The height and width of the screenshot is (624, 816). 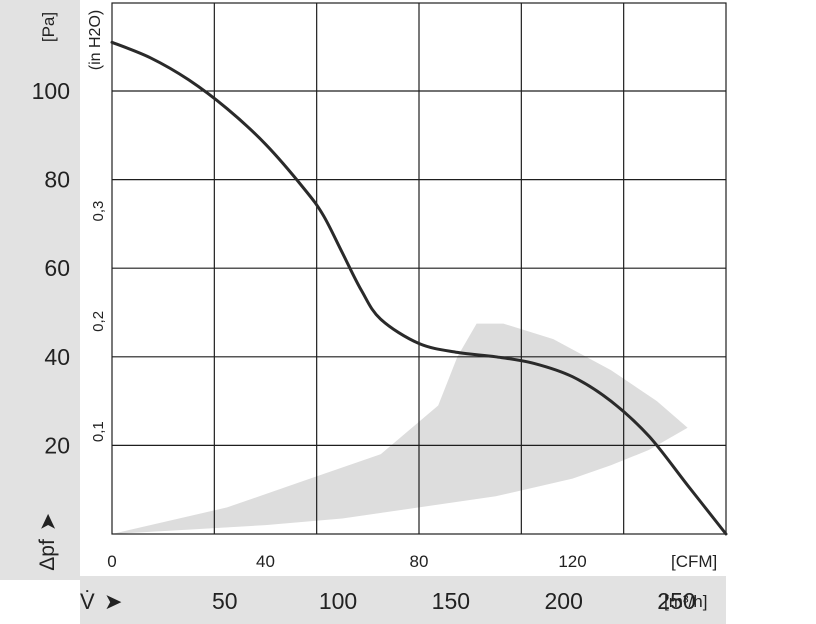 What do you see at coordinates (51, 91) in the screenshot?
I see `y-tick-label: 100` at bounding box center [51, 91].